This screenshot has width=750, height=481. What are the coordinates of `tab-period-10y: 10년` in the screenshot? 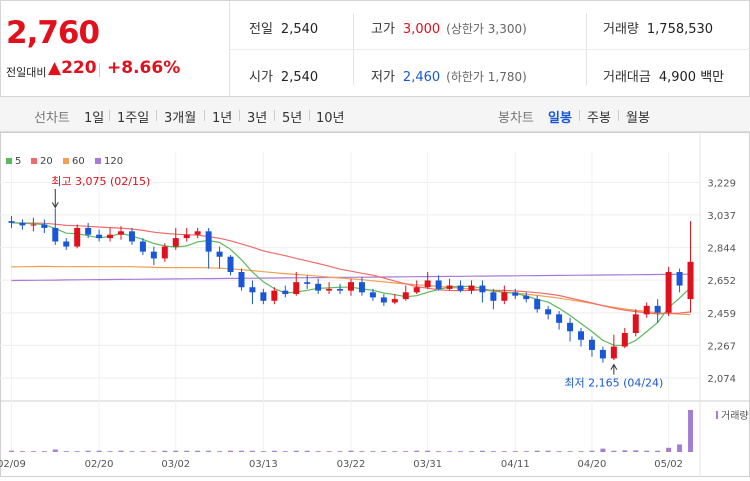 It's located at (330, 118).